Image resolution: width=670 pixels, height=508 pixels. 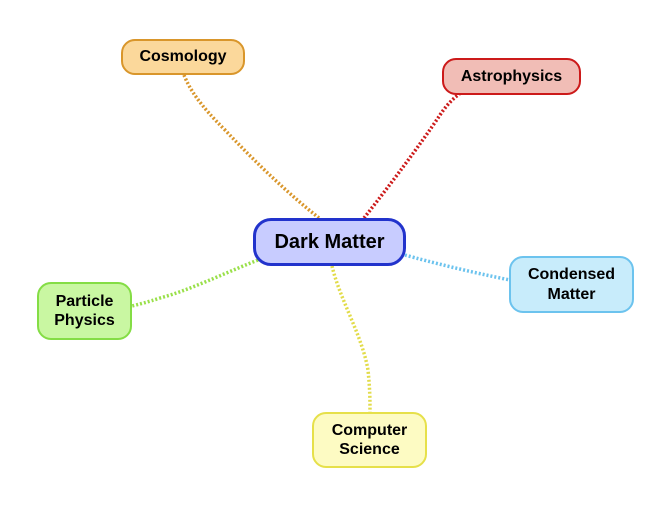 What do you see at coordinates (84, 311) in the screenshot?
I see `node-particle-physics: Particle Physics` at bounding box center [84, 311].